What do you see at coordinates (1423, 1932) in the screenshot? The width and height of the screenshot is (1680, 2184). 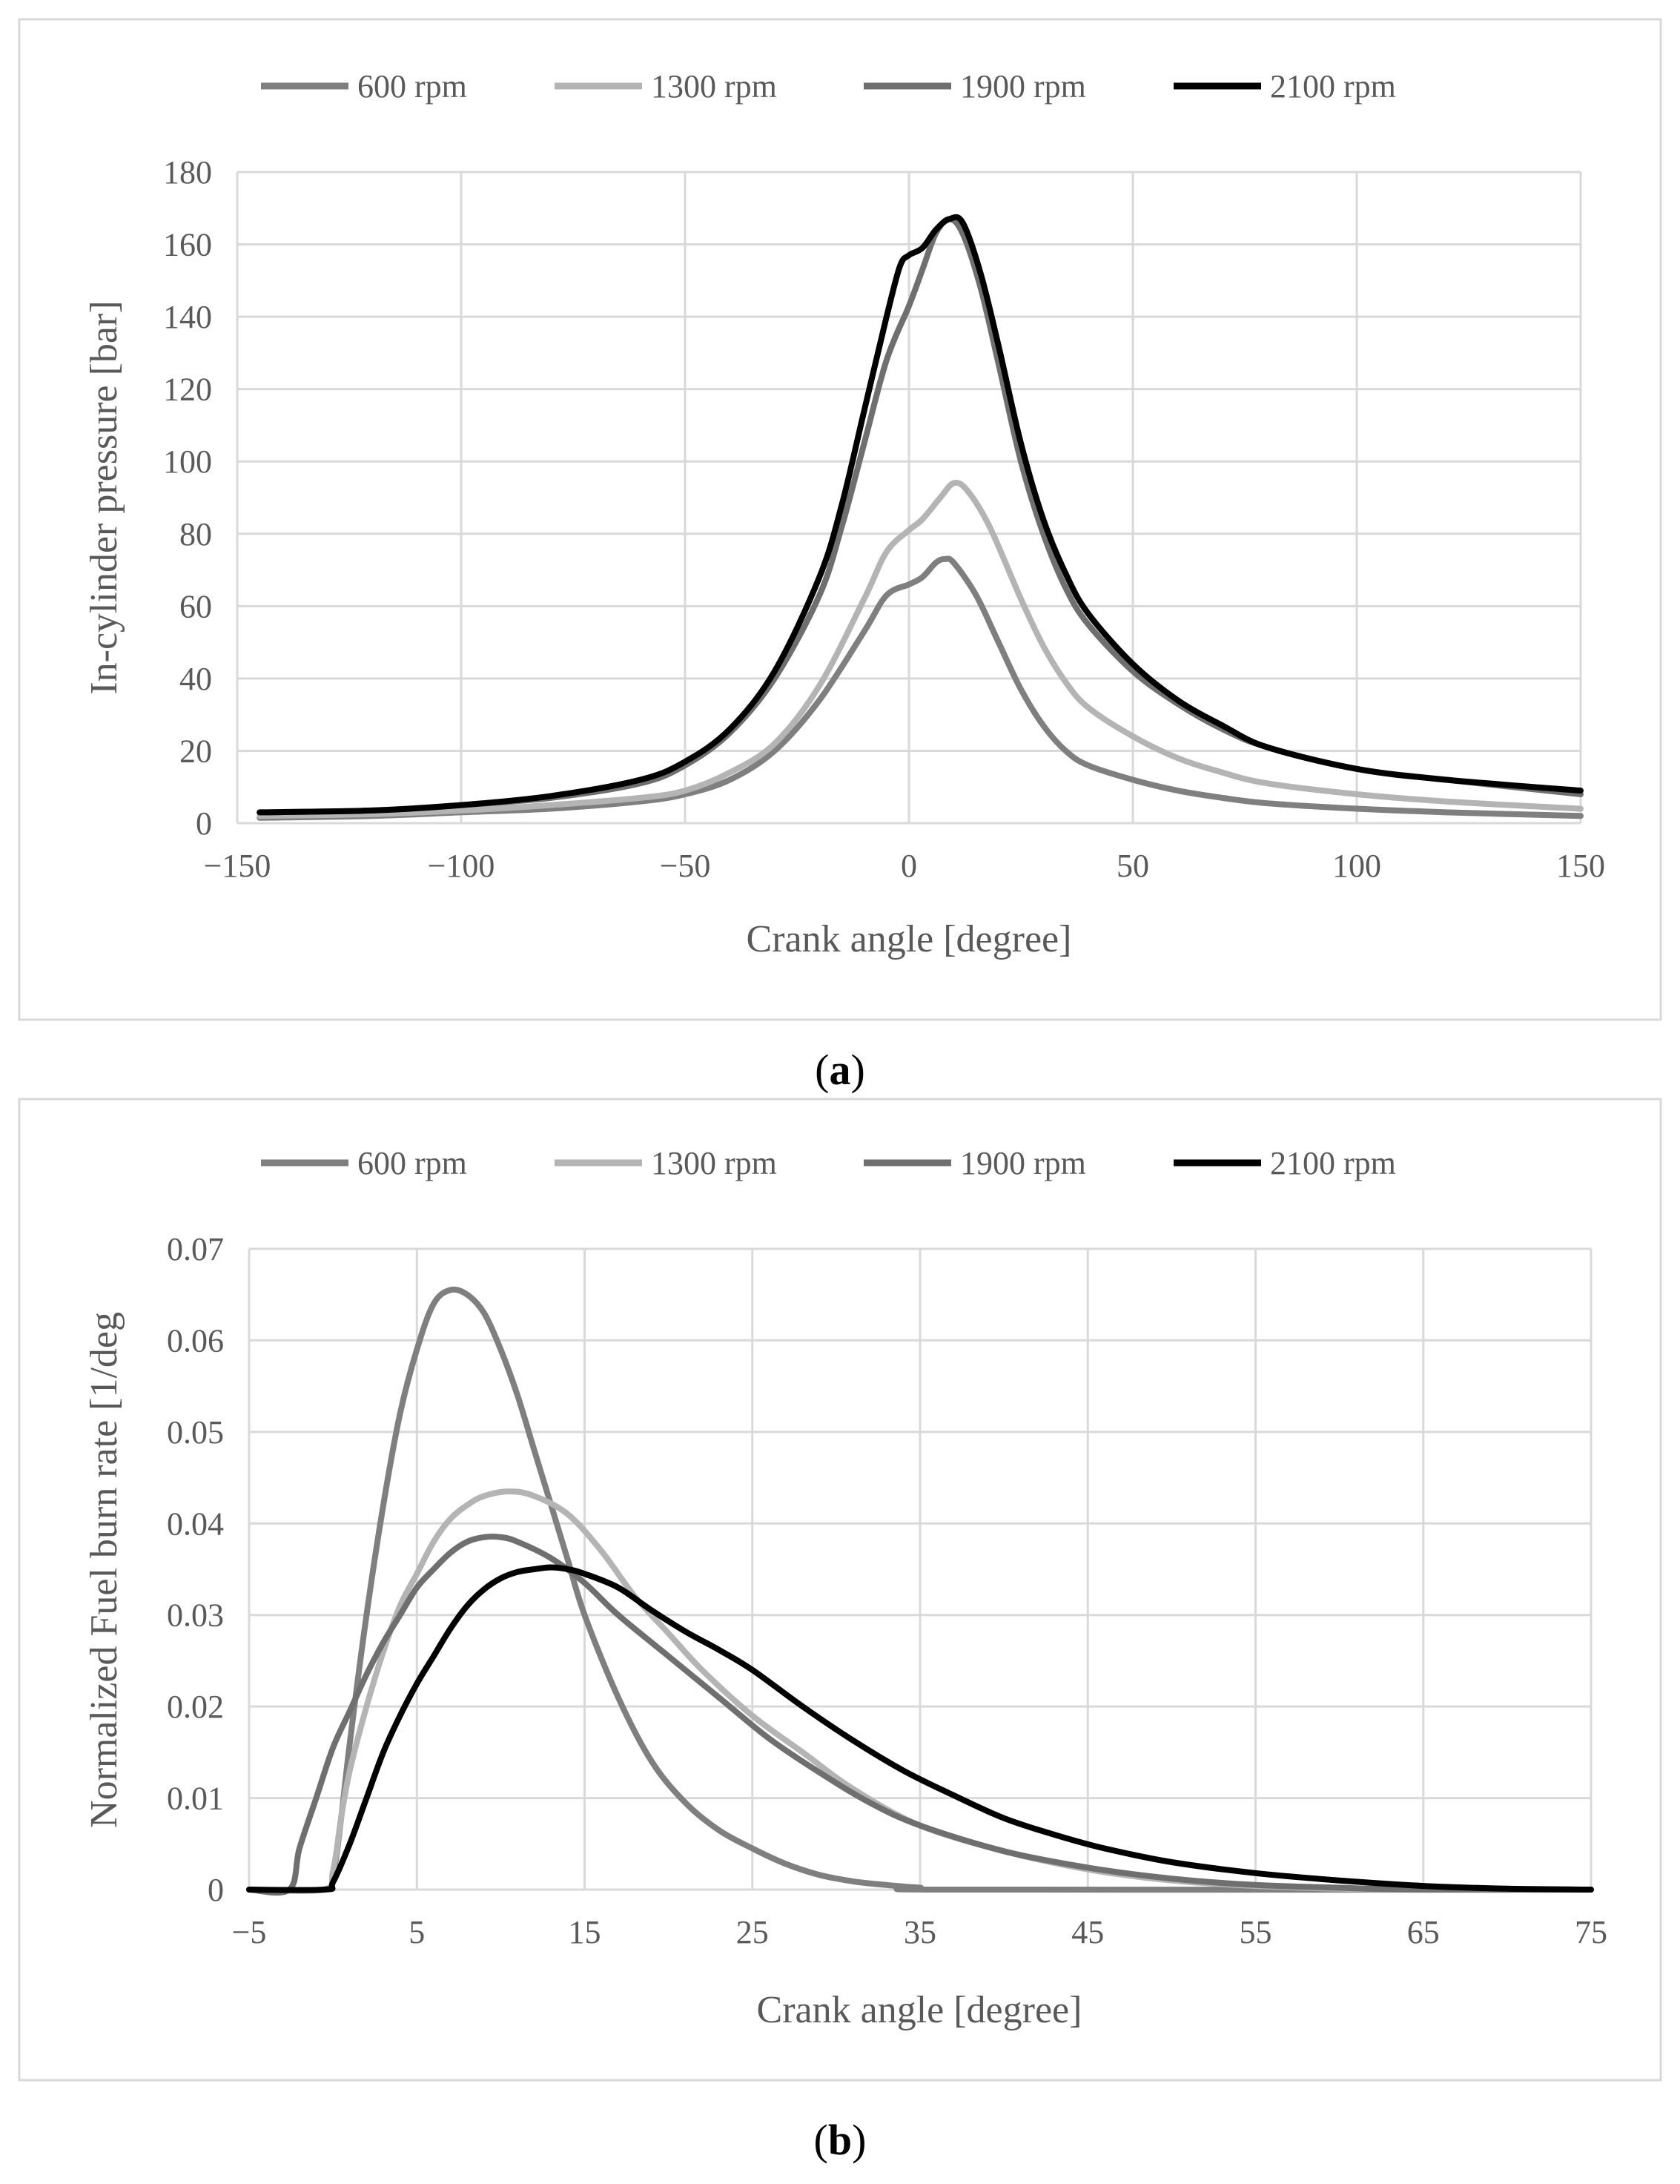 I see `chart-b-x-tick-label: 65` at bounding box center [1423, 1932].